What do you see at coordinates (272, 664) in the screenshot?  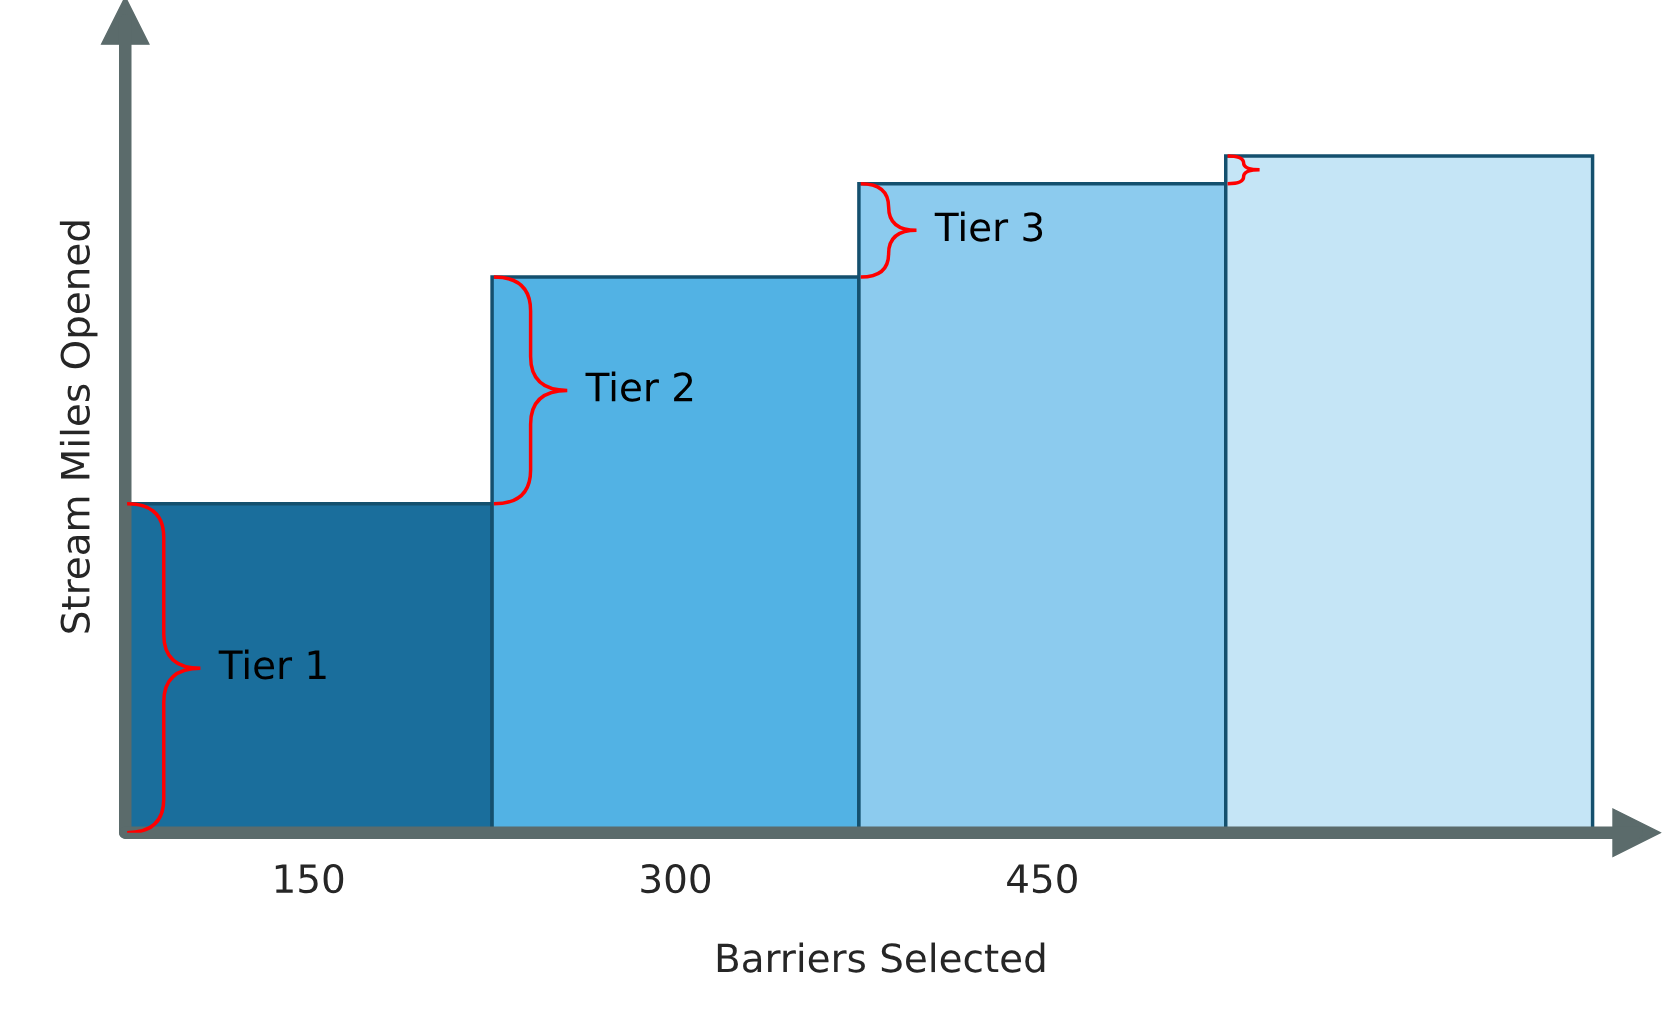 I see `annotation: Tier 1` at bounding box center [272, 664].